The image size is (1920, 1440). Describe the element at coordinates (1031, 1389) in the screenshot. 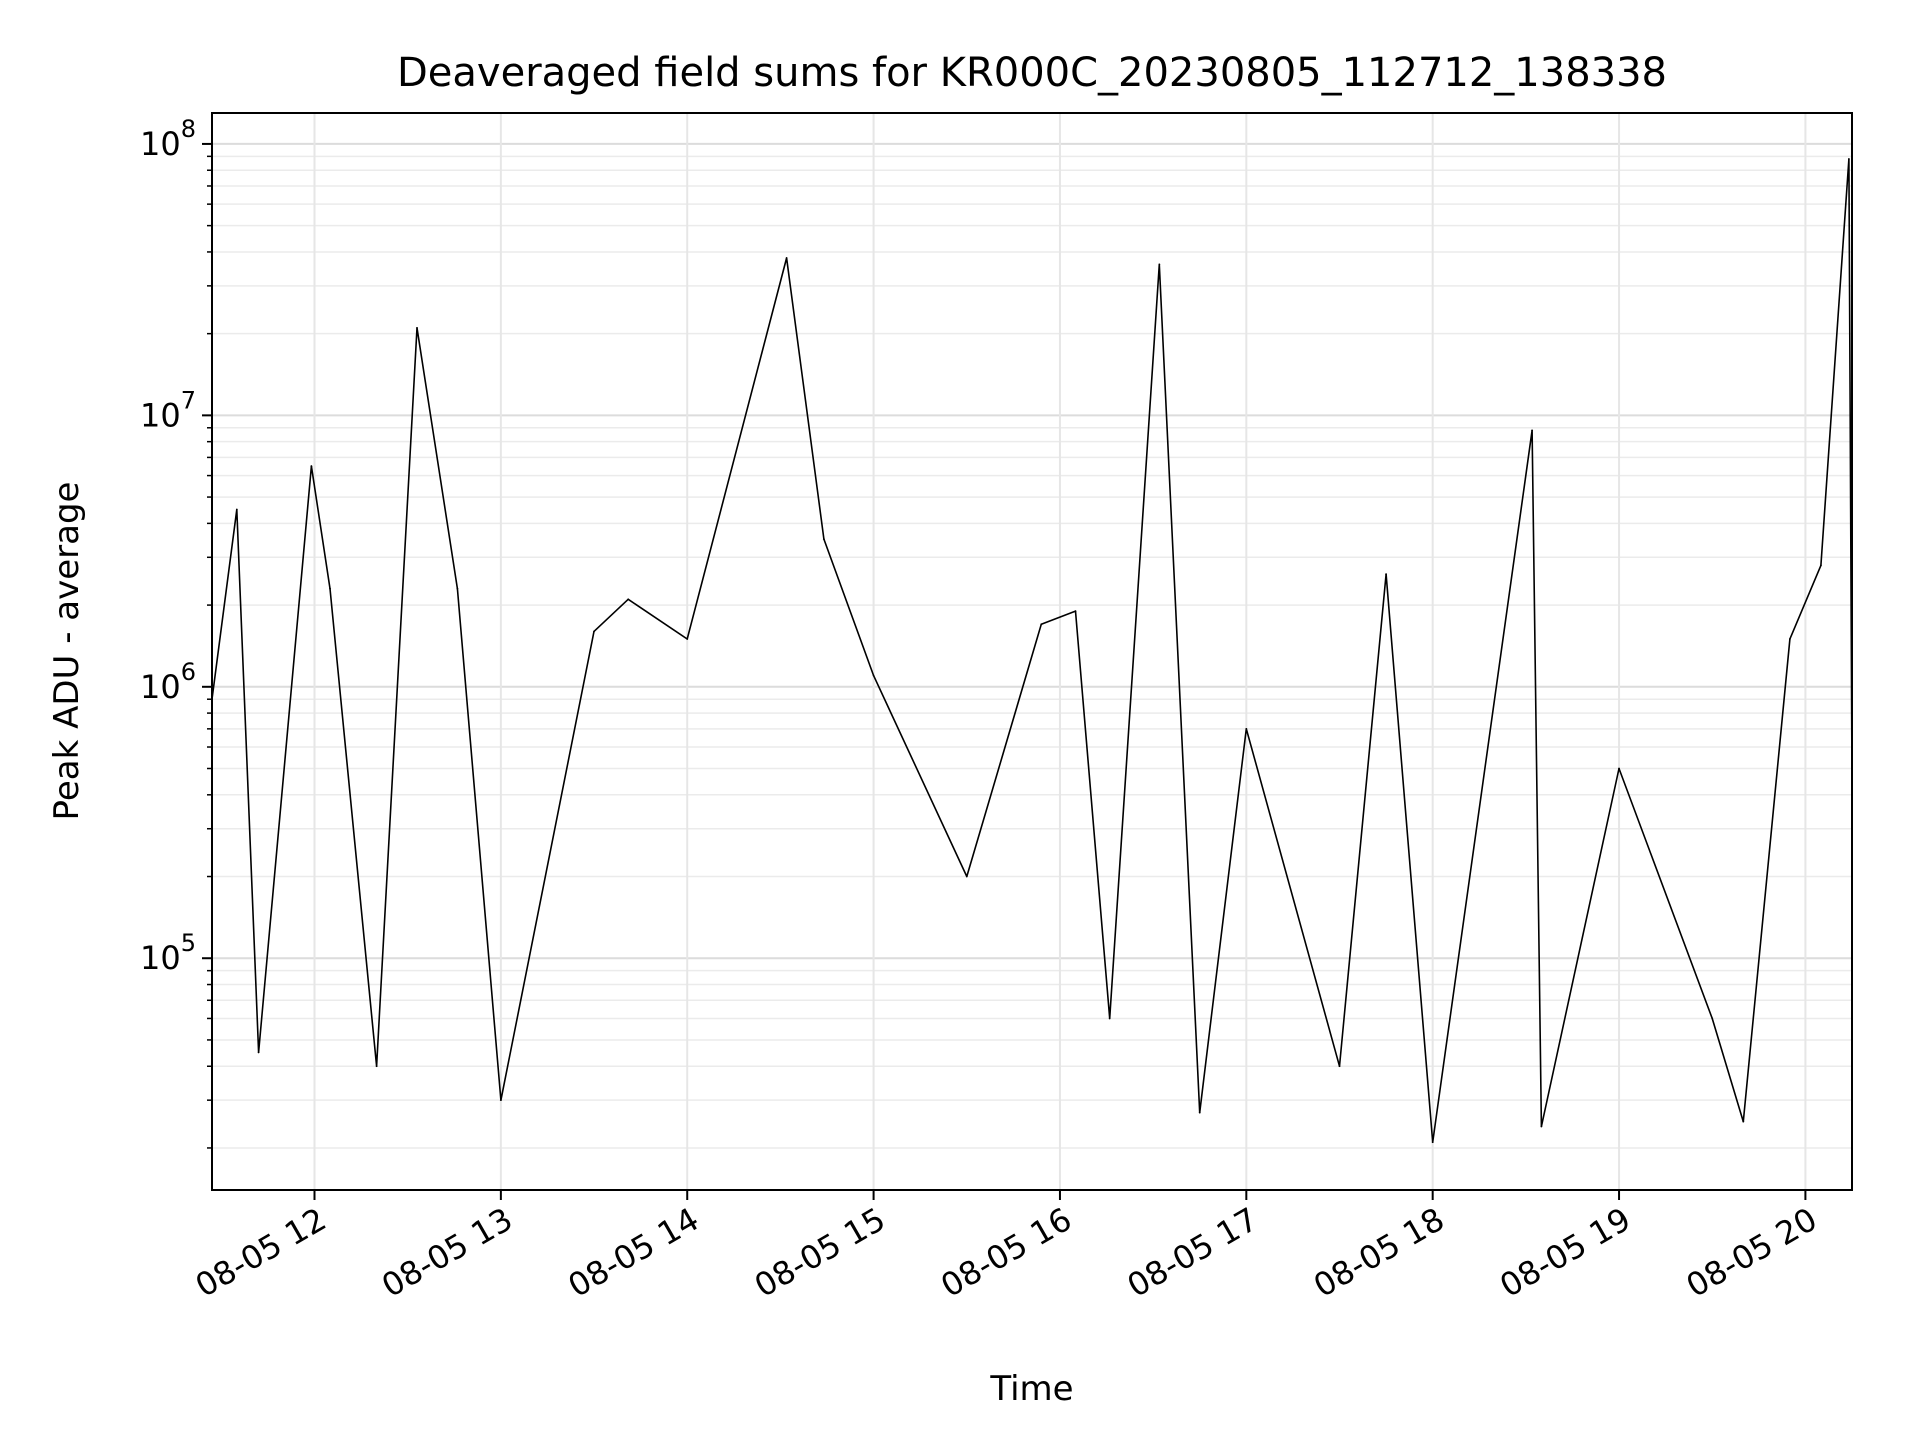

I see `x-axis-label: Time` at that location.